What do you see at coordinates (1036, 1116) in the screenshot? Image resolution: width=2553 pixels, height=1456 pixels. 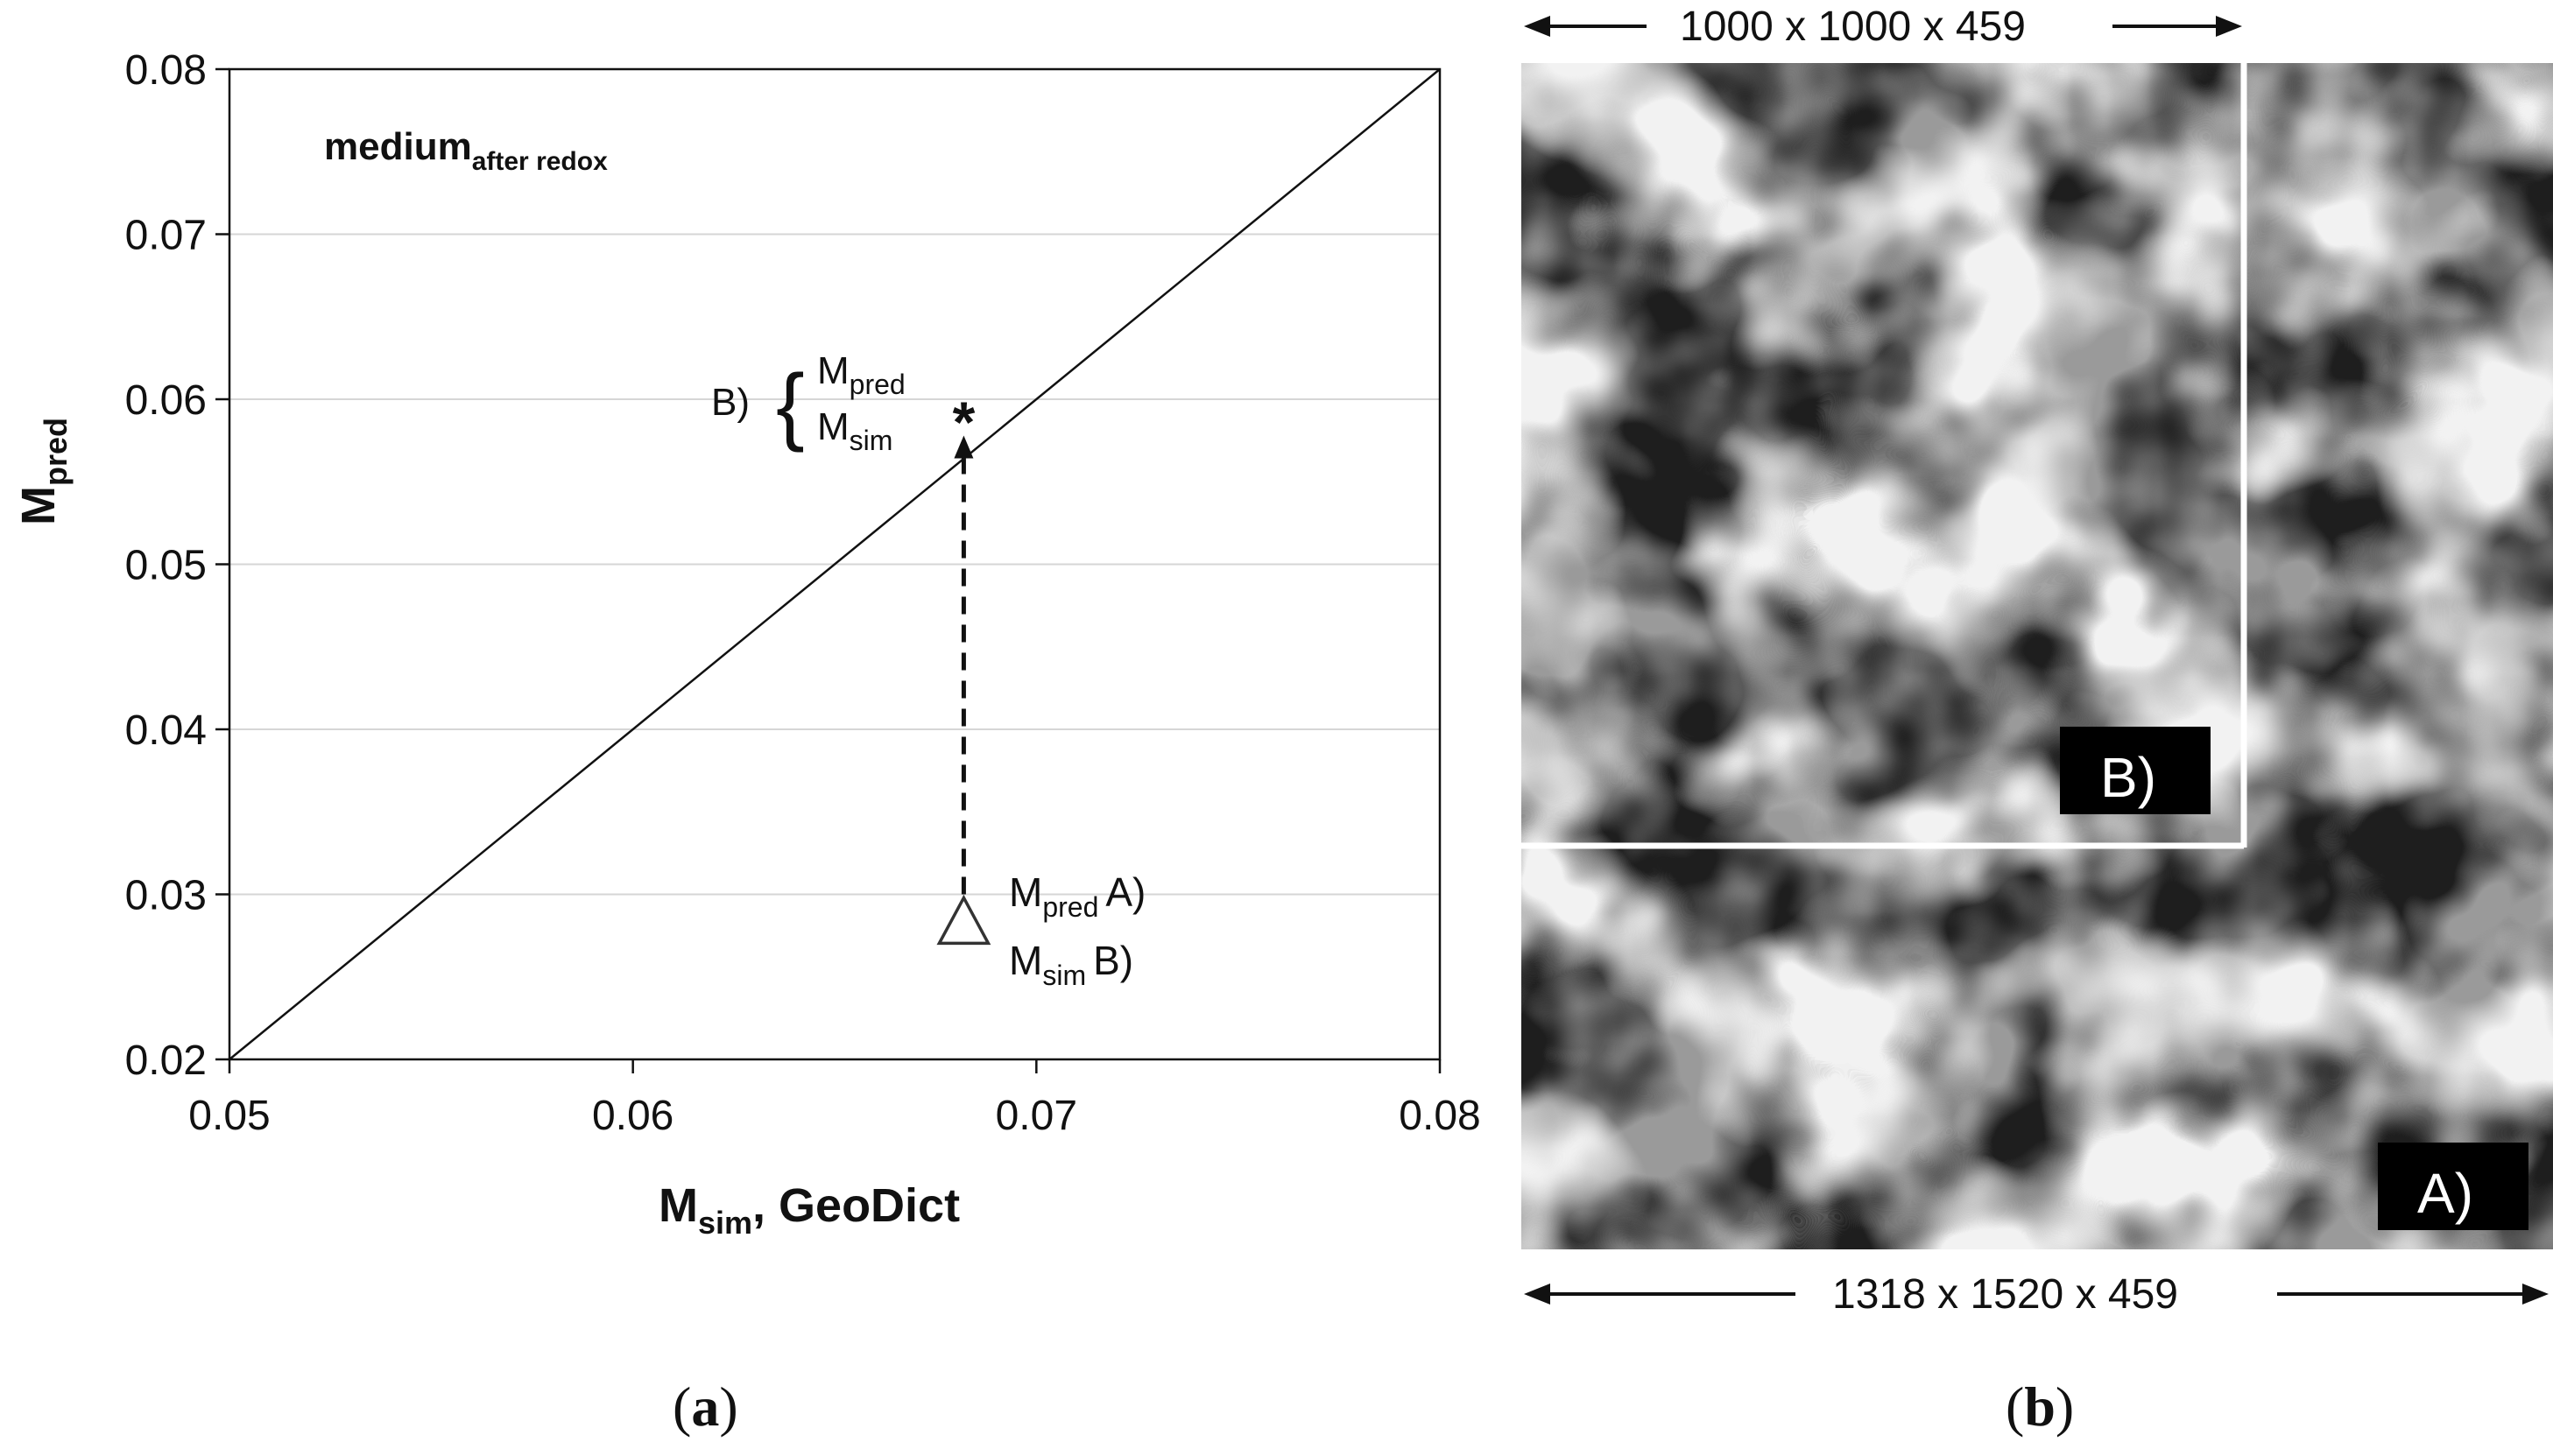 I see `x-tick-label: 0.07` at bounding box center [1036, 1116].